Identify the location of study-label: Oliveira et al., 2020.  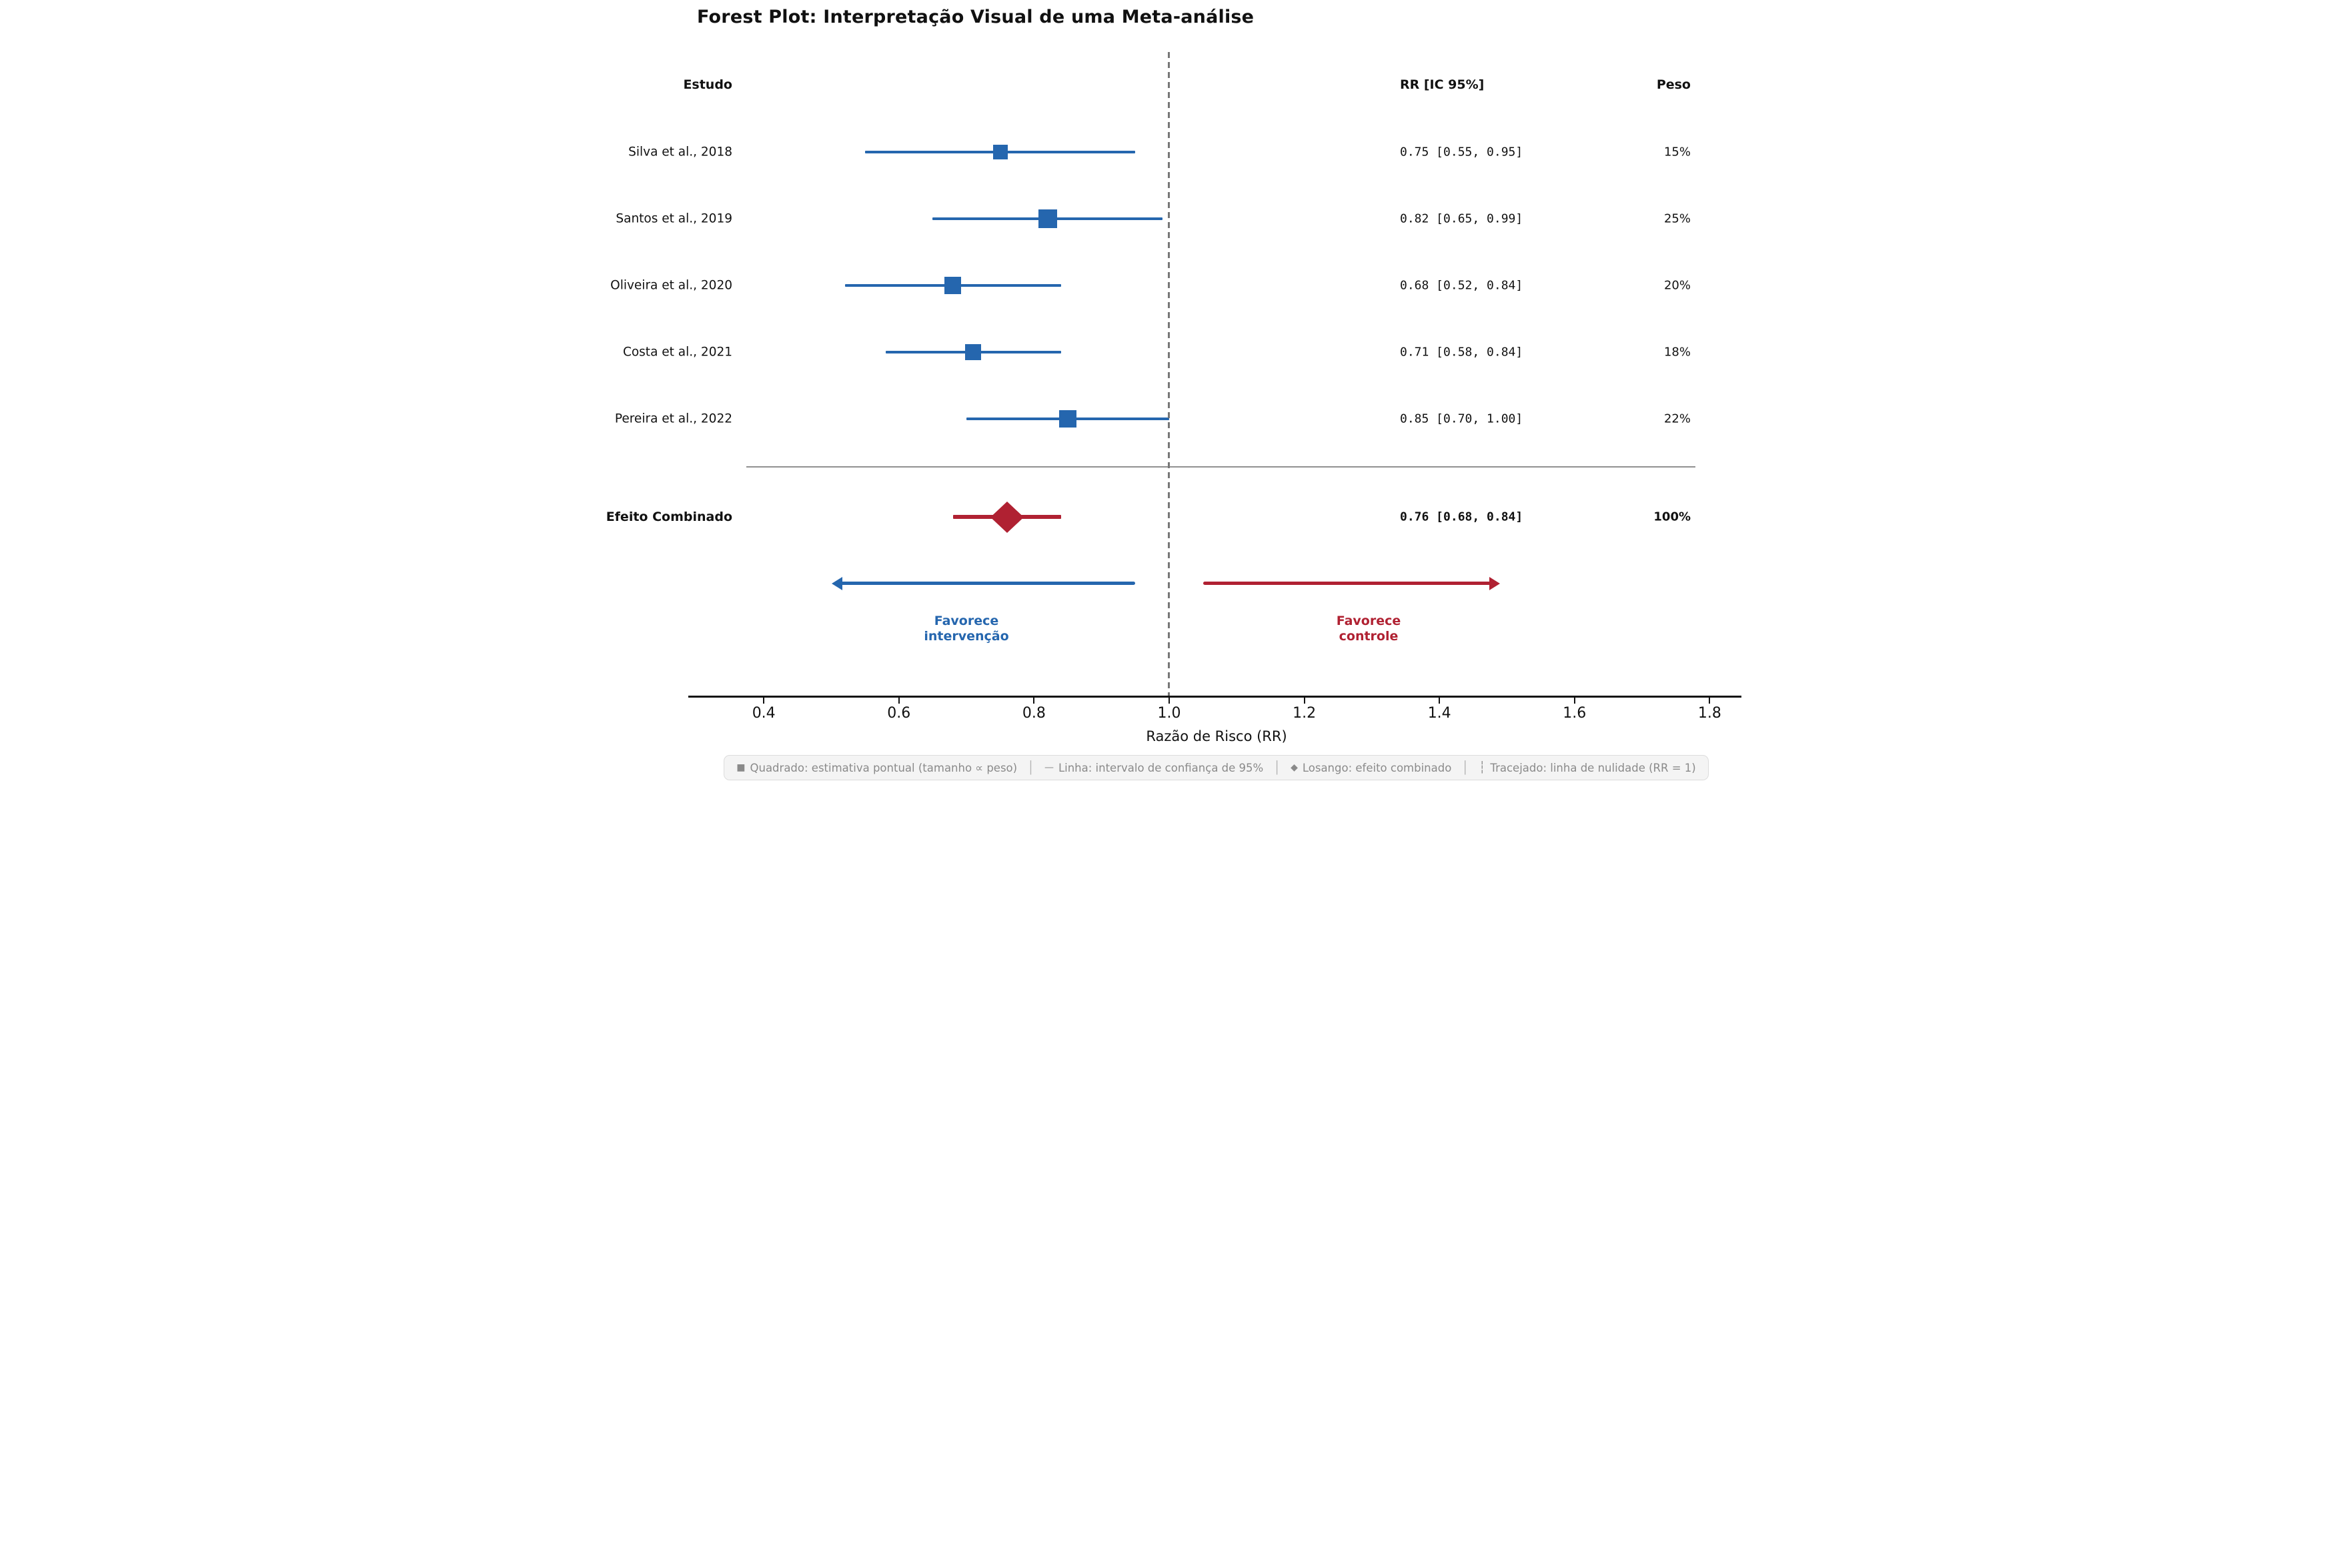
(671, 285).